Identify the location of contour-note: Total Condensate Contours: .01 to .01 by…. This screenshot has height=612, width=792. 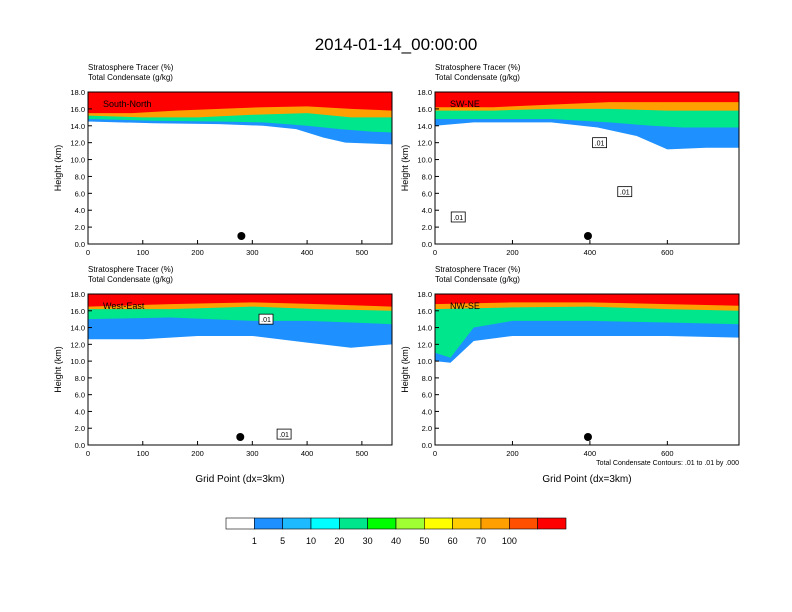
(667, 463).